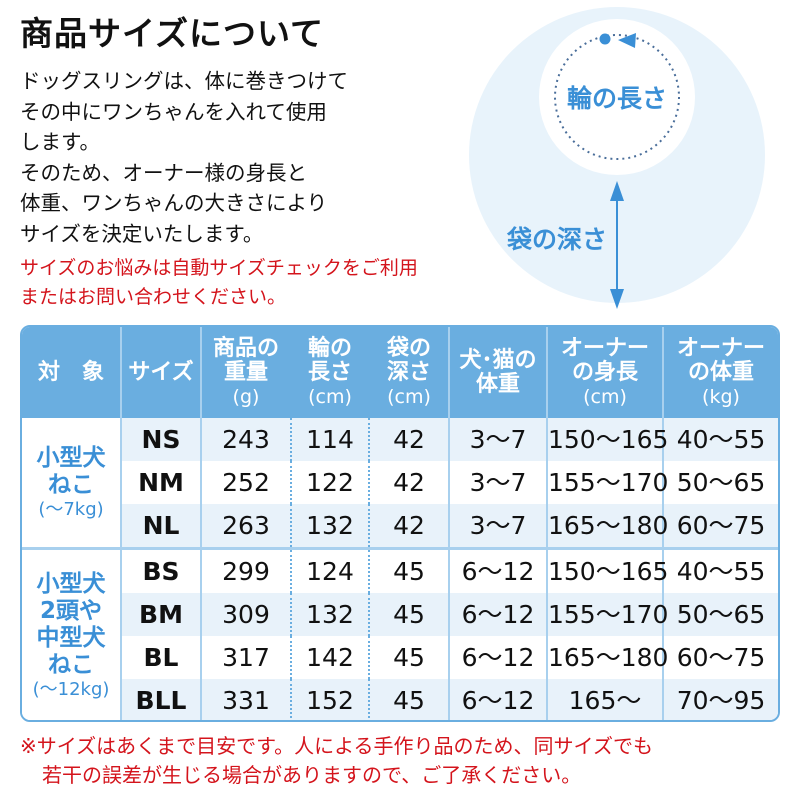 The width and height of the screenshot is (800, 800). What do you see at coordinates (246, 439) in the screenshot?
I see `cell-product-weight: 243` at bounding box center [246, 439].